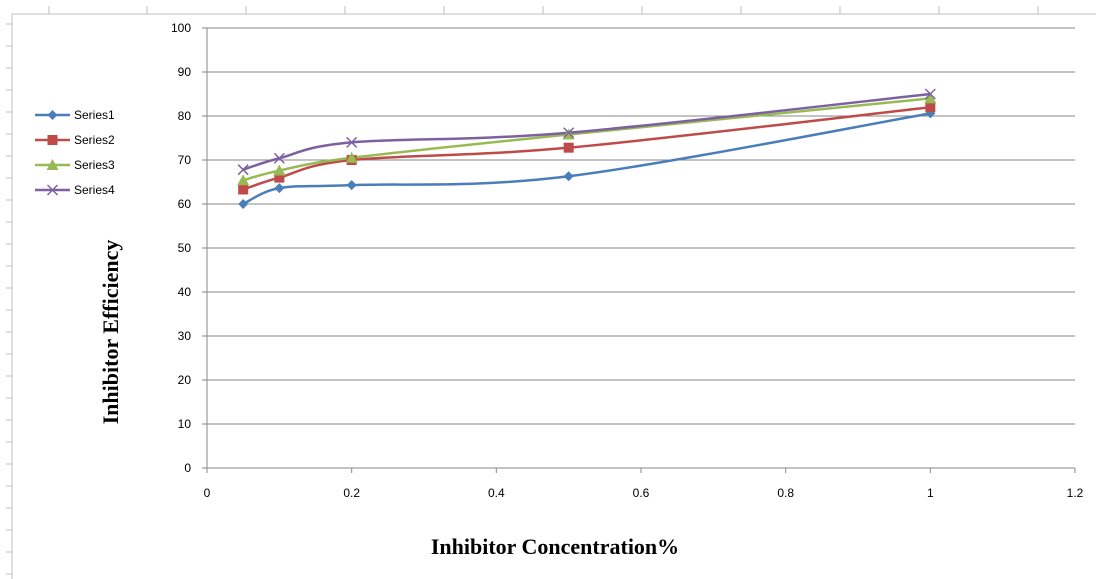  I want to click on x-tick-label: 1.2, so click(1075, 493).